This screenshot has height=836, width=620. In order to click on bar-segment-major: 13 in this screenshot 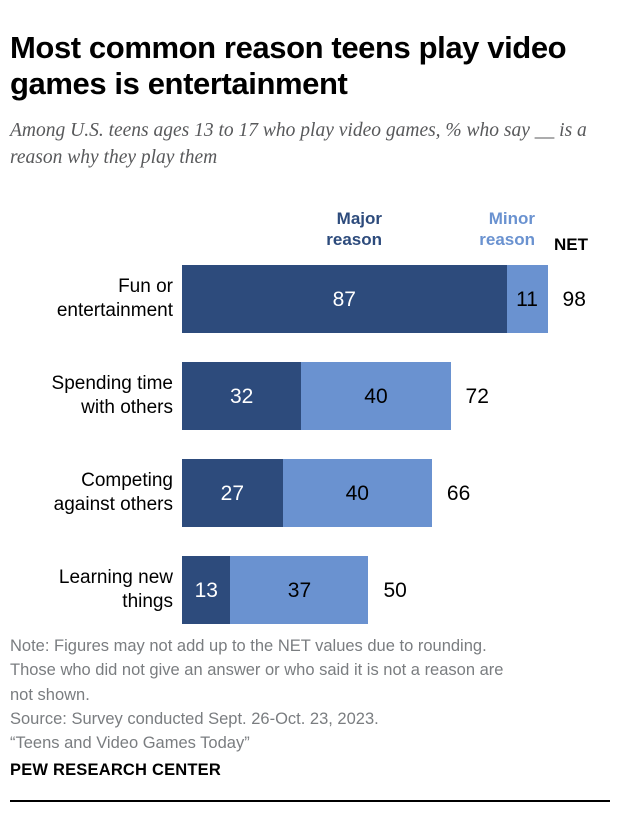, I will do `click(206, 590)`.